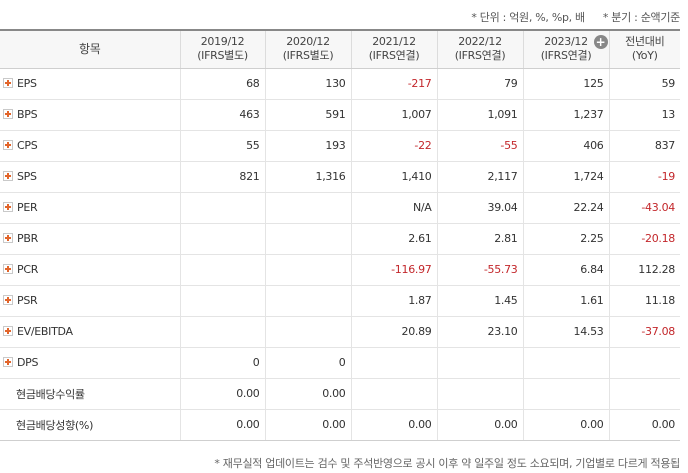 Image resolution: width=688 pixels, height=473 pixels. I want to click on table-cell: 112.28, so click(644, 270).